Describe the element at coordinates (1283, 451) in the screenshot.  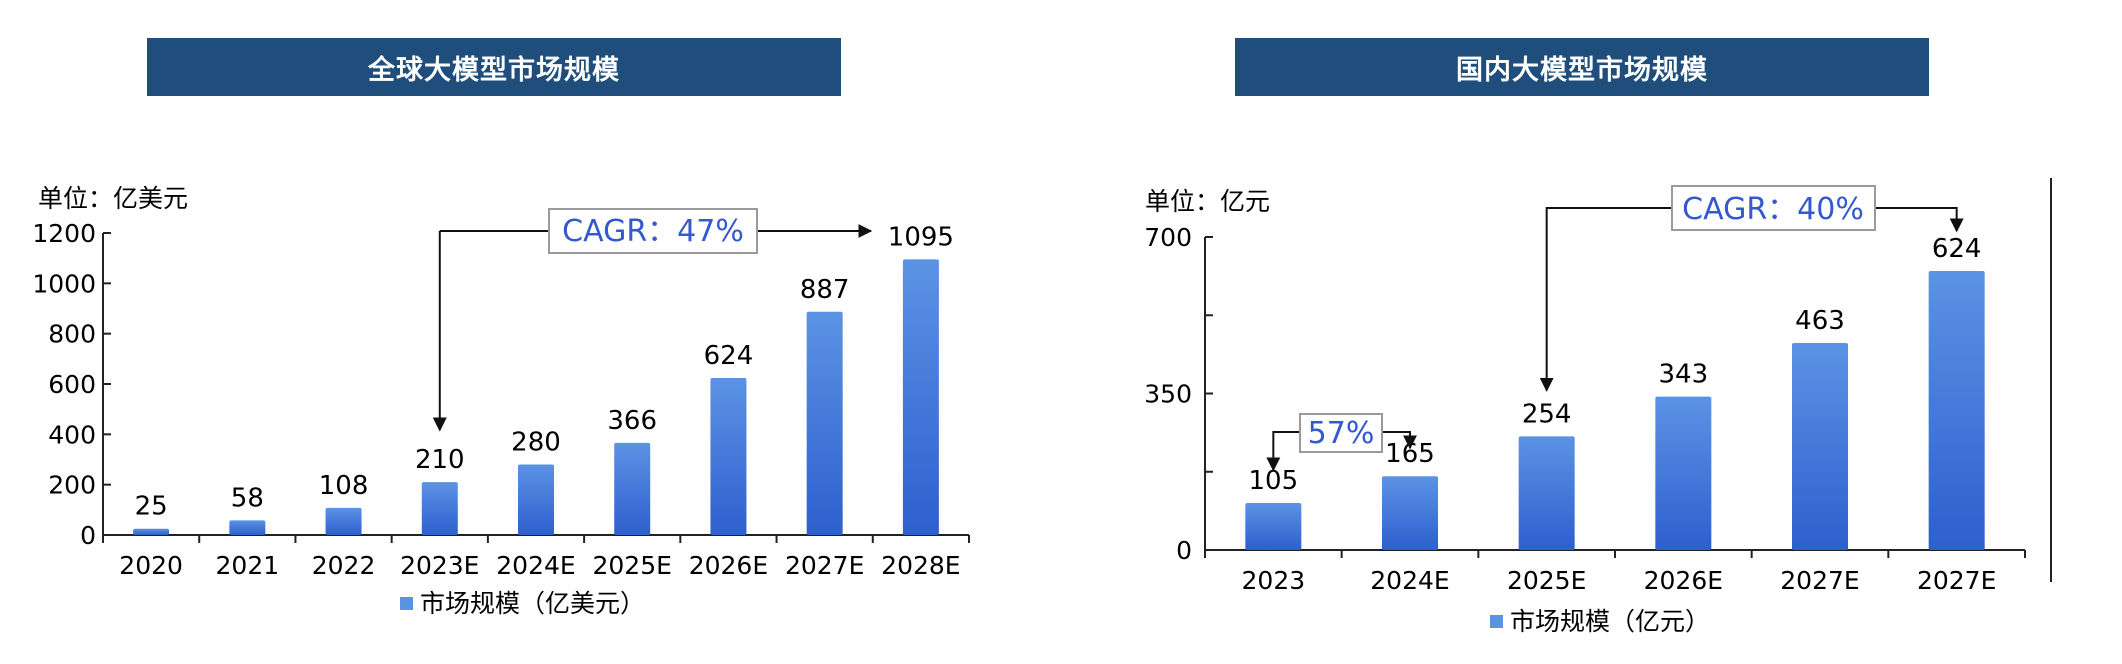
I see `growth-arrow-left` at that location.